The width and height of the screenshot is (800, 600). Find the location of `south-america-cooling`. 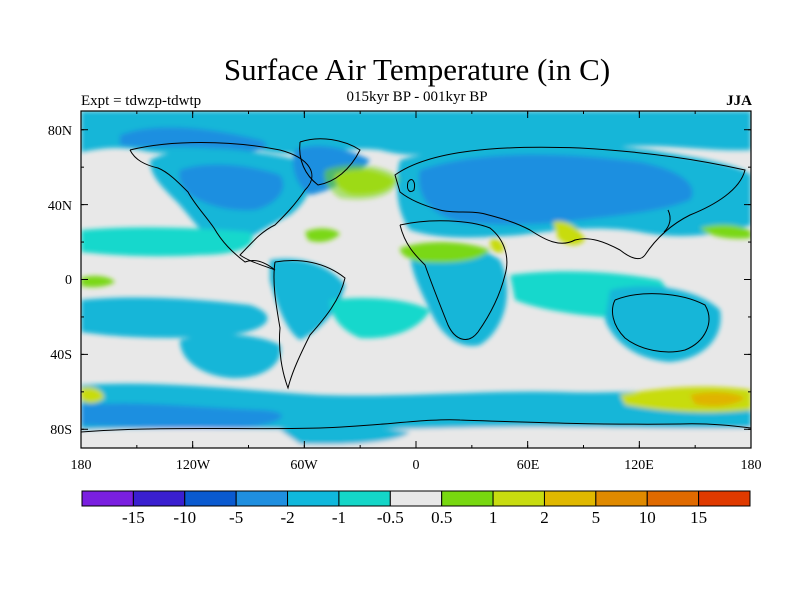

south-america-cooling is located at coordinates (307, 299).